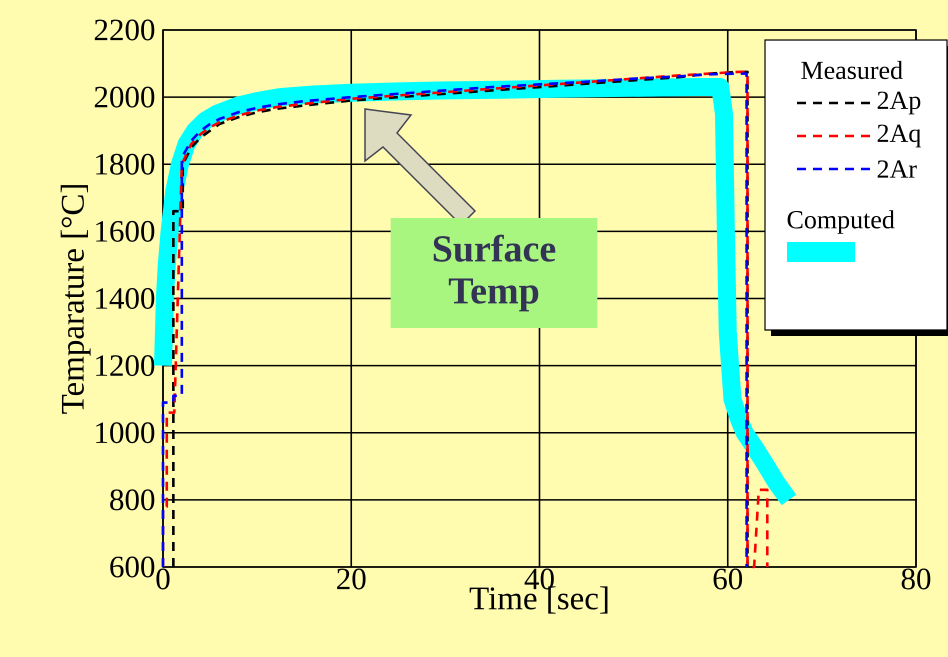  I want to click on legend-title: Measured, so click(852, 70).